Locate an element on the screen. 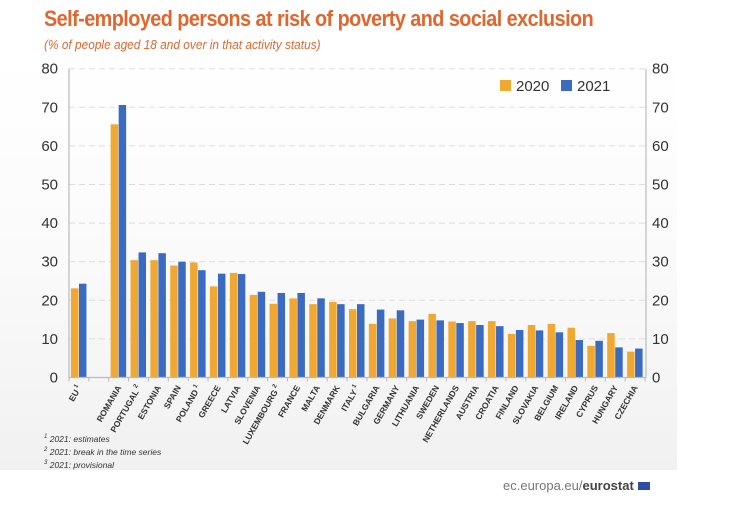 The image size is (734, 505). bar-2020-spain is located at coordinates (174, 321).